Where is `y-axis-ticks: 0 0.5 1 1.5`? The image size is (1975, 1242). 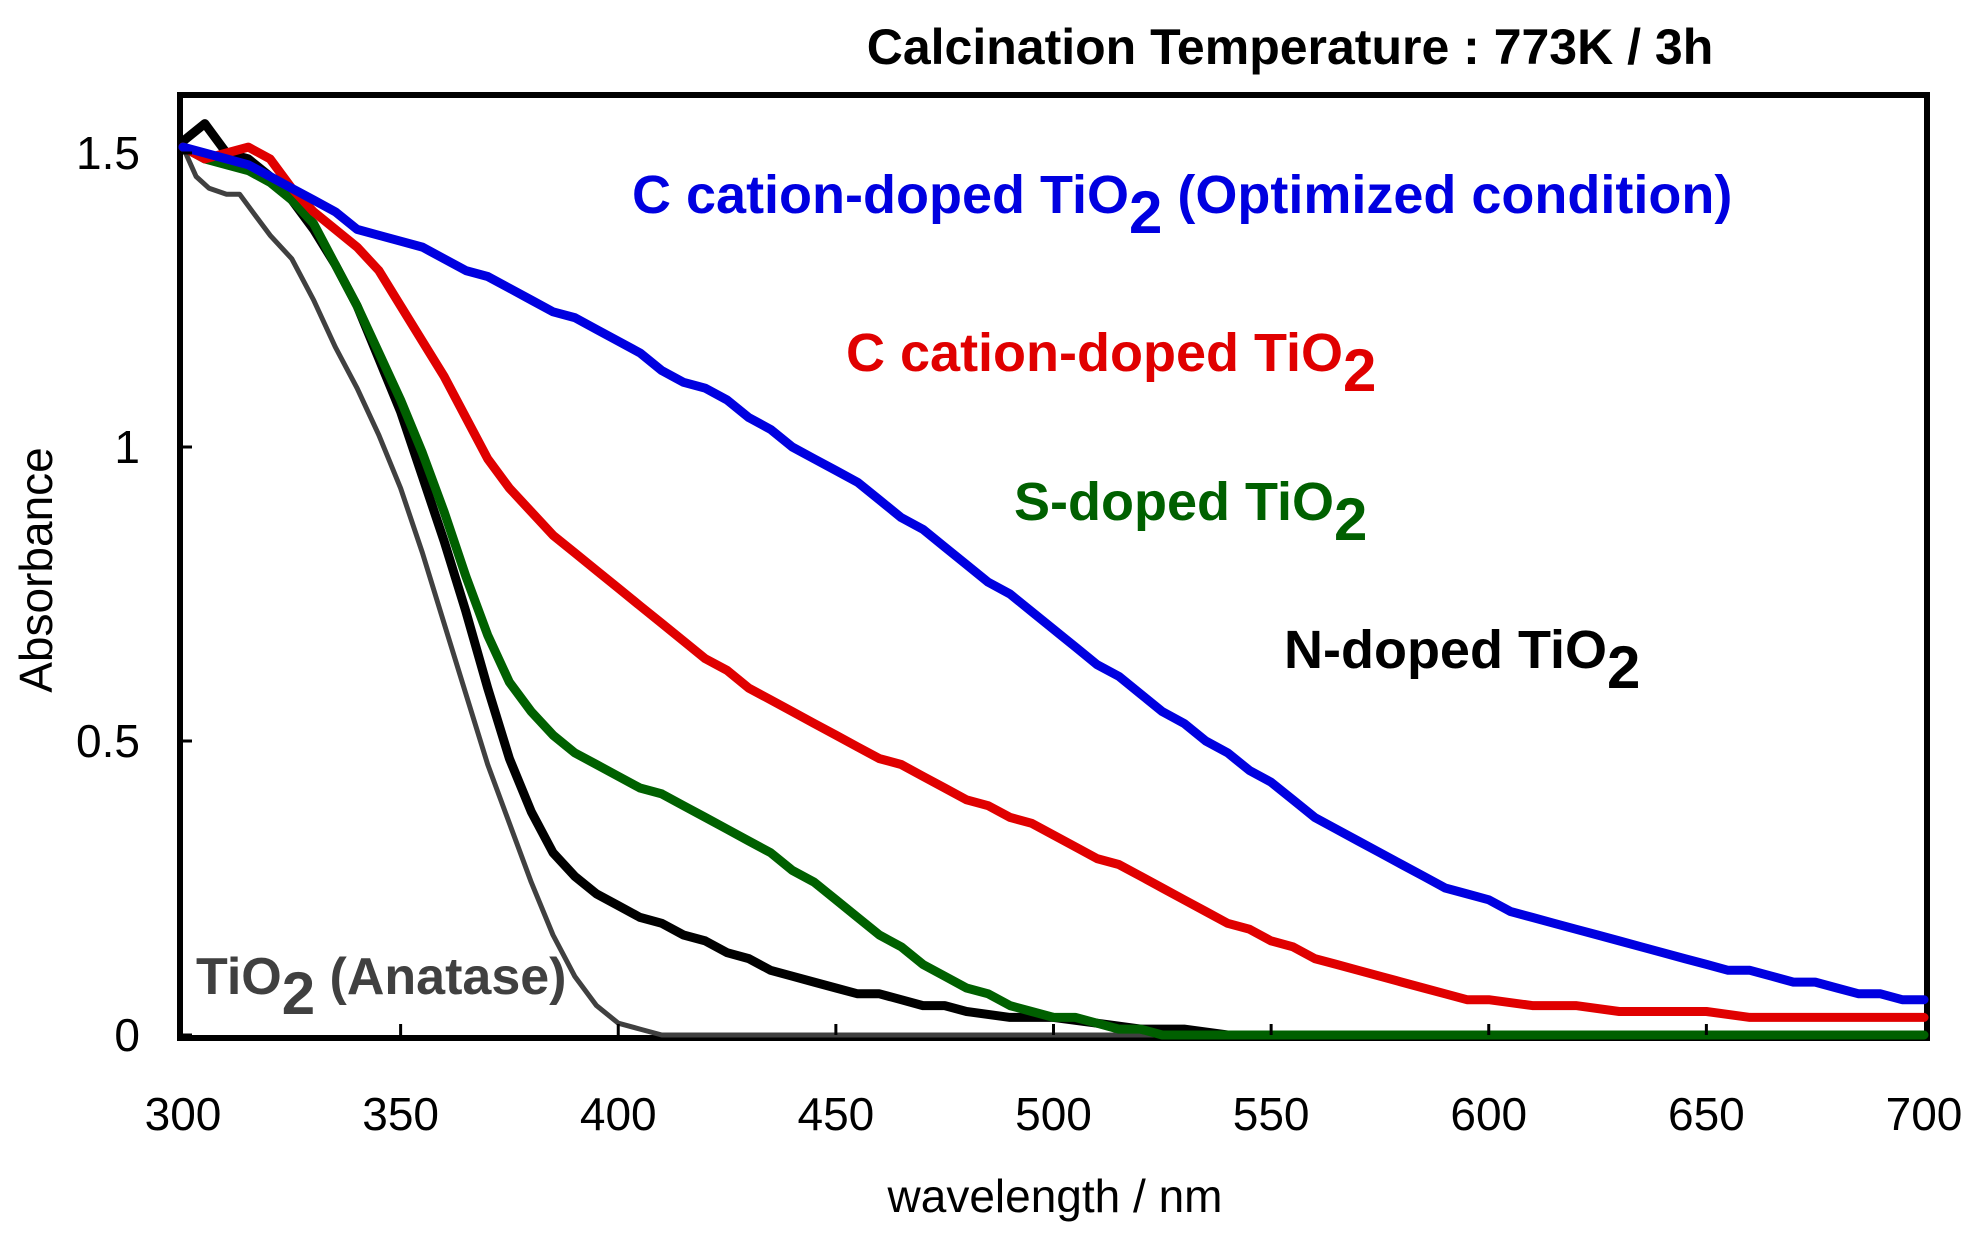 y-axis-ticks: 0 0.5 1 1.5 is located at coordinates (134, 594).